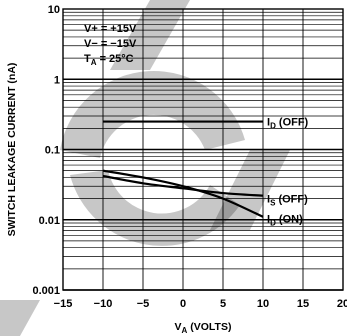  I want to click on x-tick-label: 20, so click(342, 304).